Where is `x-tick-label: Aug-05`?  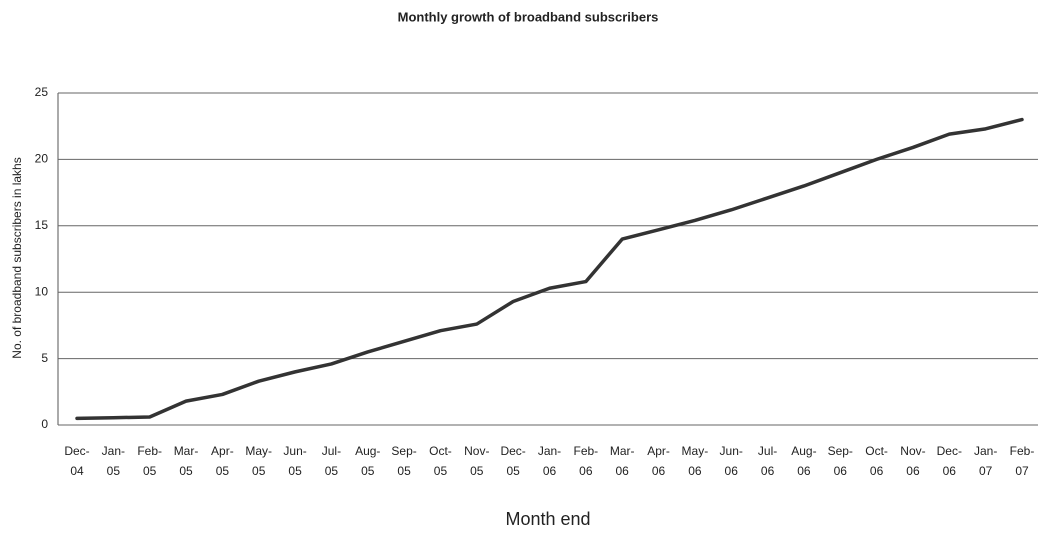
x-tick-label: Aug-05 is located at coordinates (367, 461).